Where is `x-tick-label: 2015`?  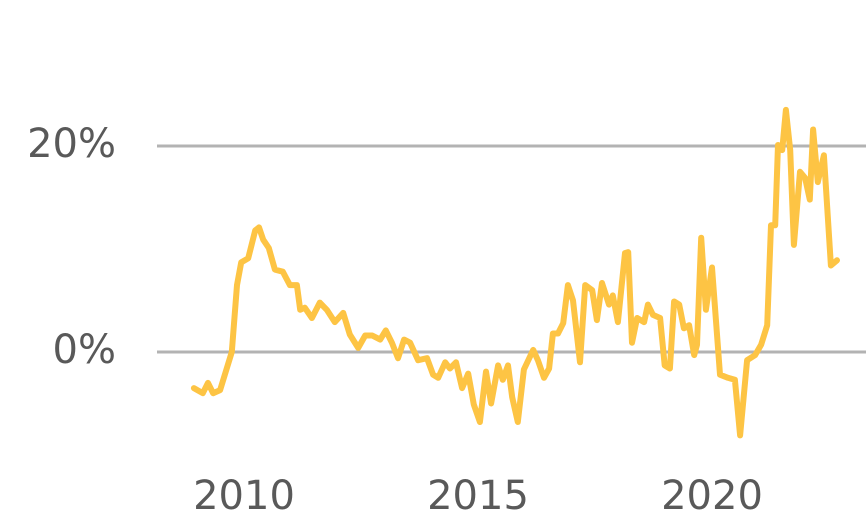 x-tick-label: 2015 is located at coordinates (478, 496).